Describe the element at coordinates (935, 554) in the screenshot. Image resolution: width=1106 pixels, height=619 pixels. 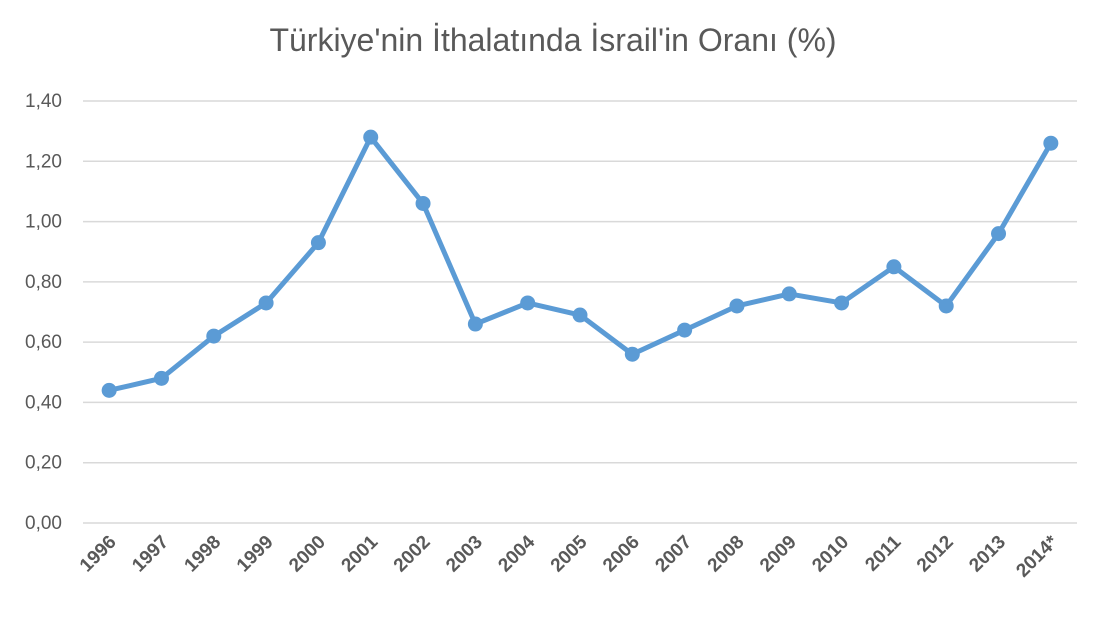
I see `x-tick-label: 2012` at that location.